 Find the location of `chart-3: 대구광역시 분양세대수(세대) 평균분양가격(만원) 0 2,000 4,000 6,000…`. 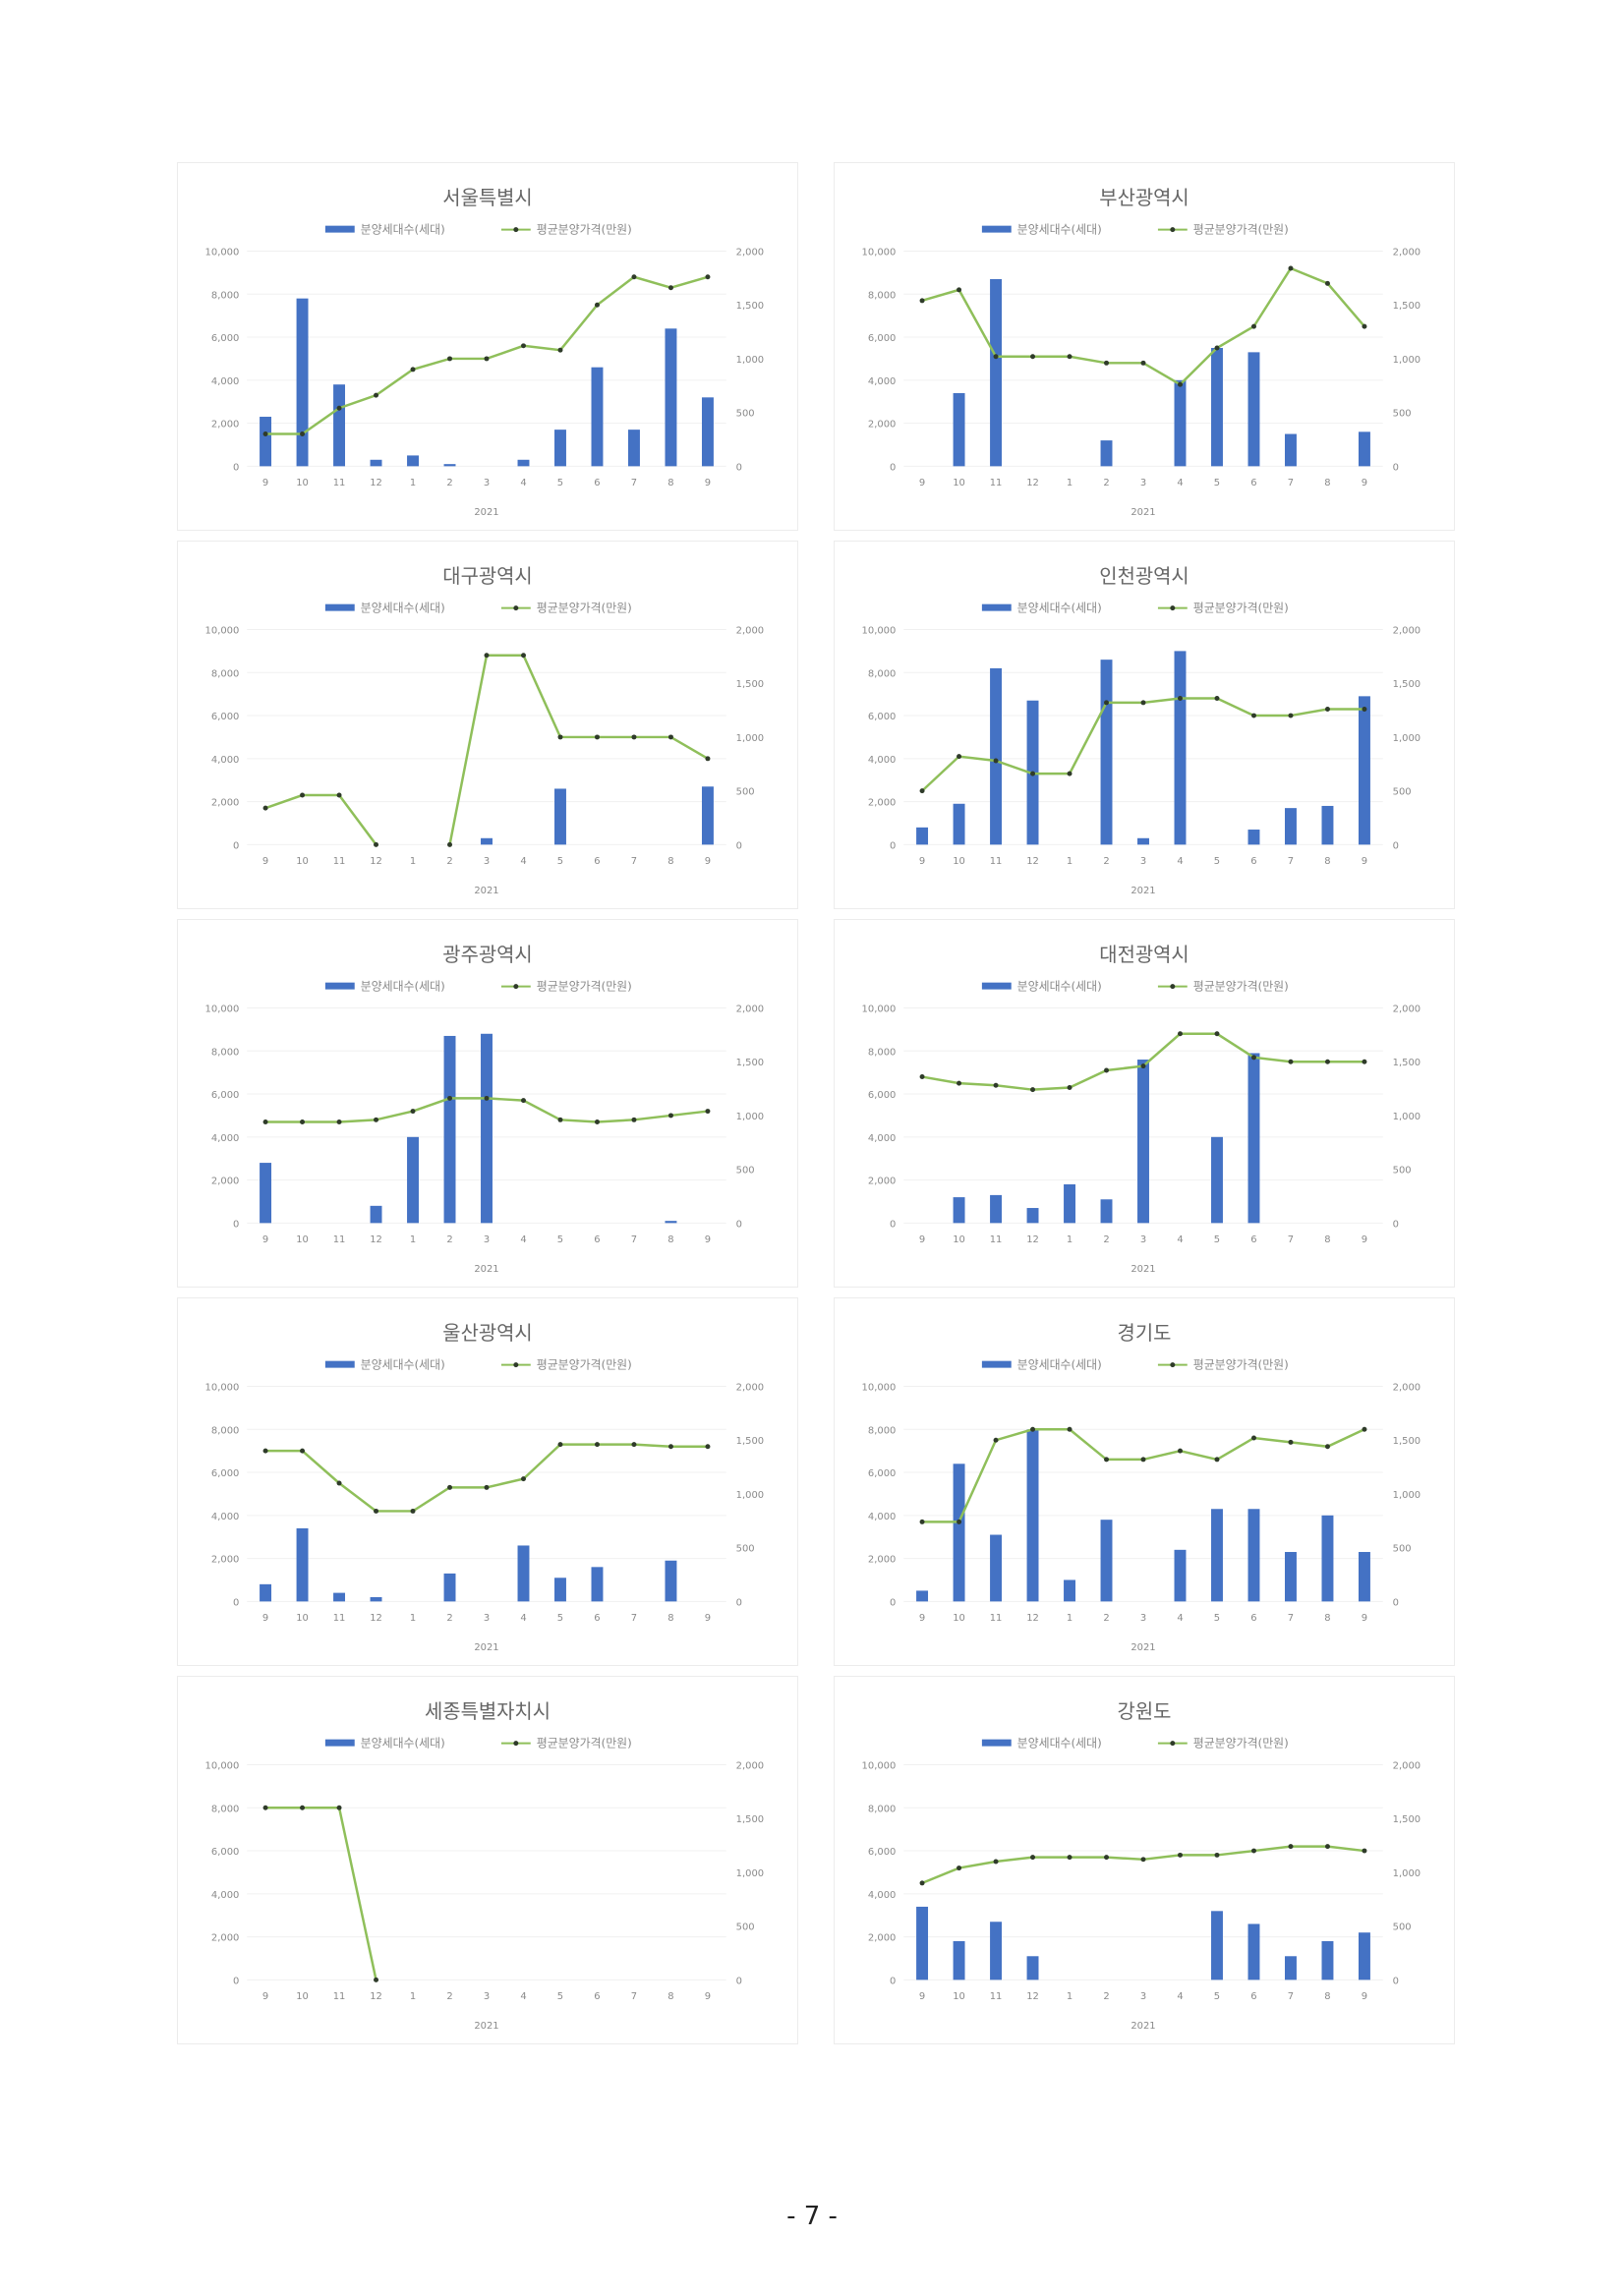

chart-3: 대구광역시 분양세대수(세대) 평균분양가격(만원) 0 2,000 4,000 6,000… is located at coordinates (487, 725).